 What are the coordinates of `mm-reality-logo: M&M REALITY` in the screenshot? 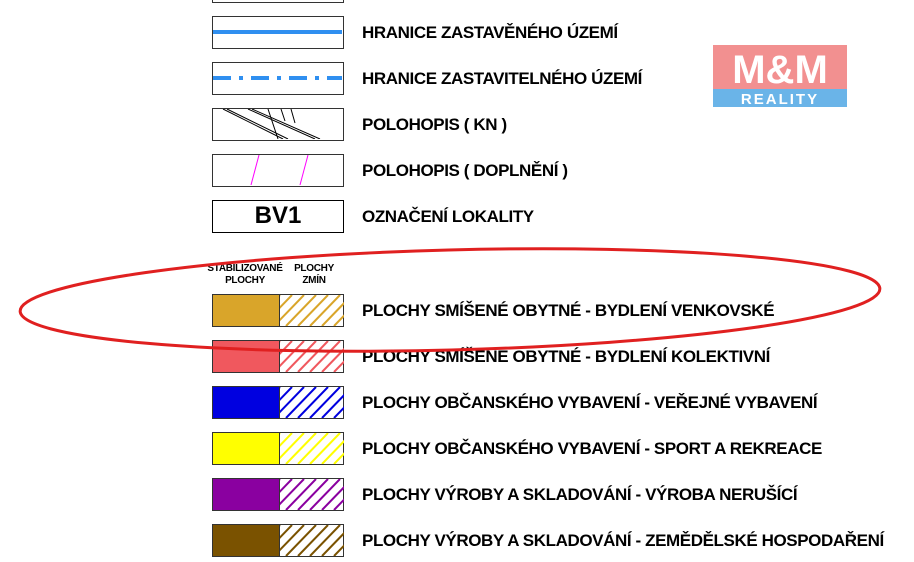 It's located at (780, 76).